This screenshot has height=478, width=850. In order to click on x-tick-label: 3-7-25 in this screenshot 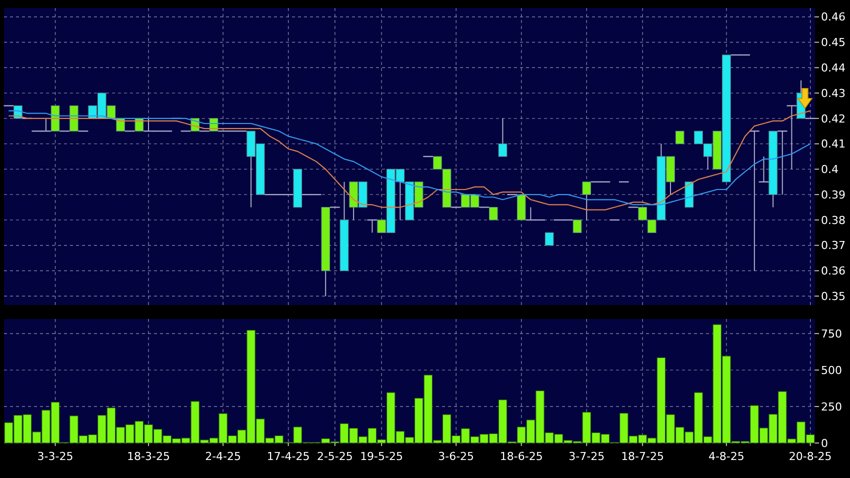, I will do `click(586, 456)`.